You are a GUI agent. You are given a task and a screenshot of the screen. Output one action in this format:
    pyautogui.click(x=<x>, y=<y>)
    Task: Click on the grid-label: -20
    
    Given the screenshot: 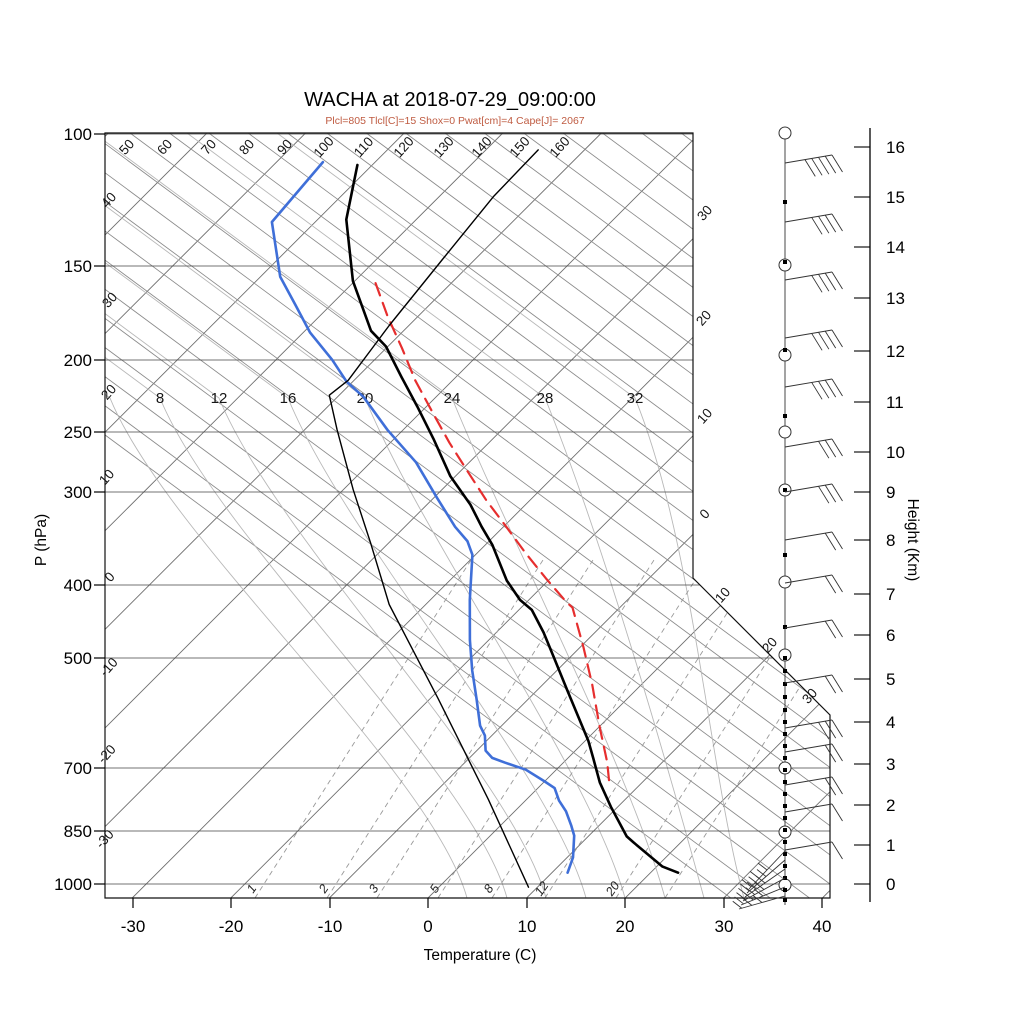 What is the action you would take?
    pyautogui.click(x=231, y=926)
    